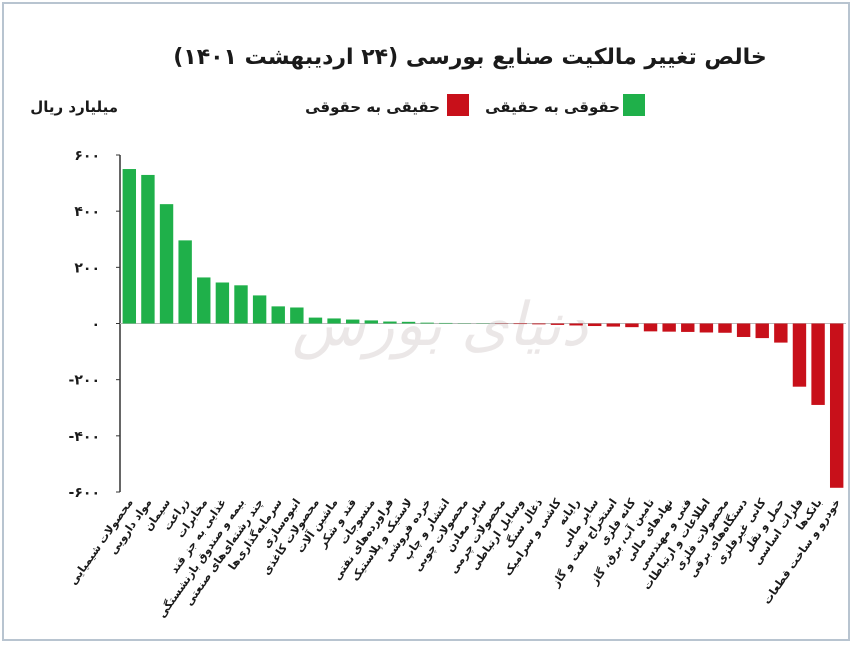 Image resolution: width=852 pixels, height=647 pixels. What do you see at coordinates (84, 493) in the screenshot?
I see `y-tick-label: -۶۰۰` at bounding box center [84, 493].